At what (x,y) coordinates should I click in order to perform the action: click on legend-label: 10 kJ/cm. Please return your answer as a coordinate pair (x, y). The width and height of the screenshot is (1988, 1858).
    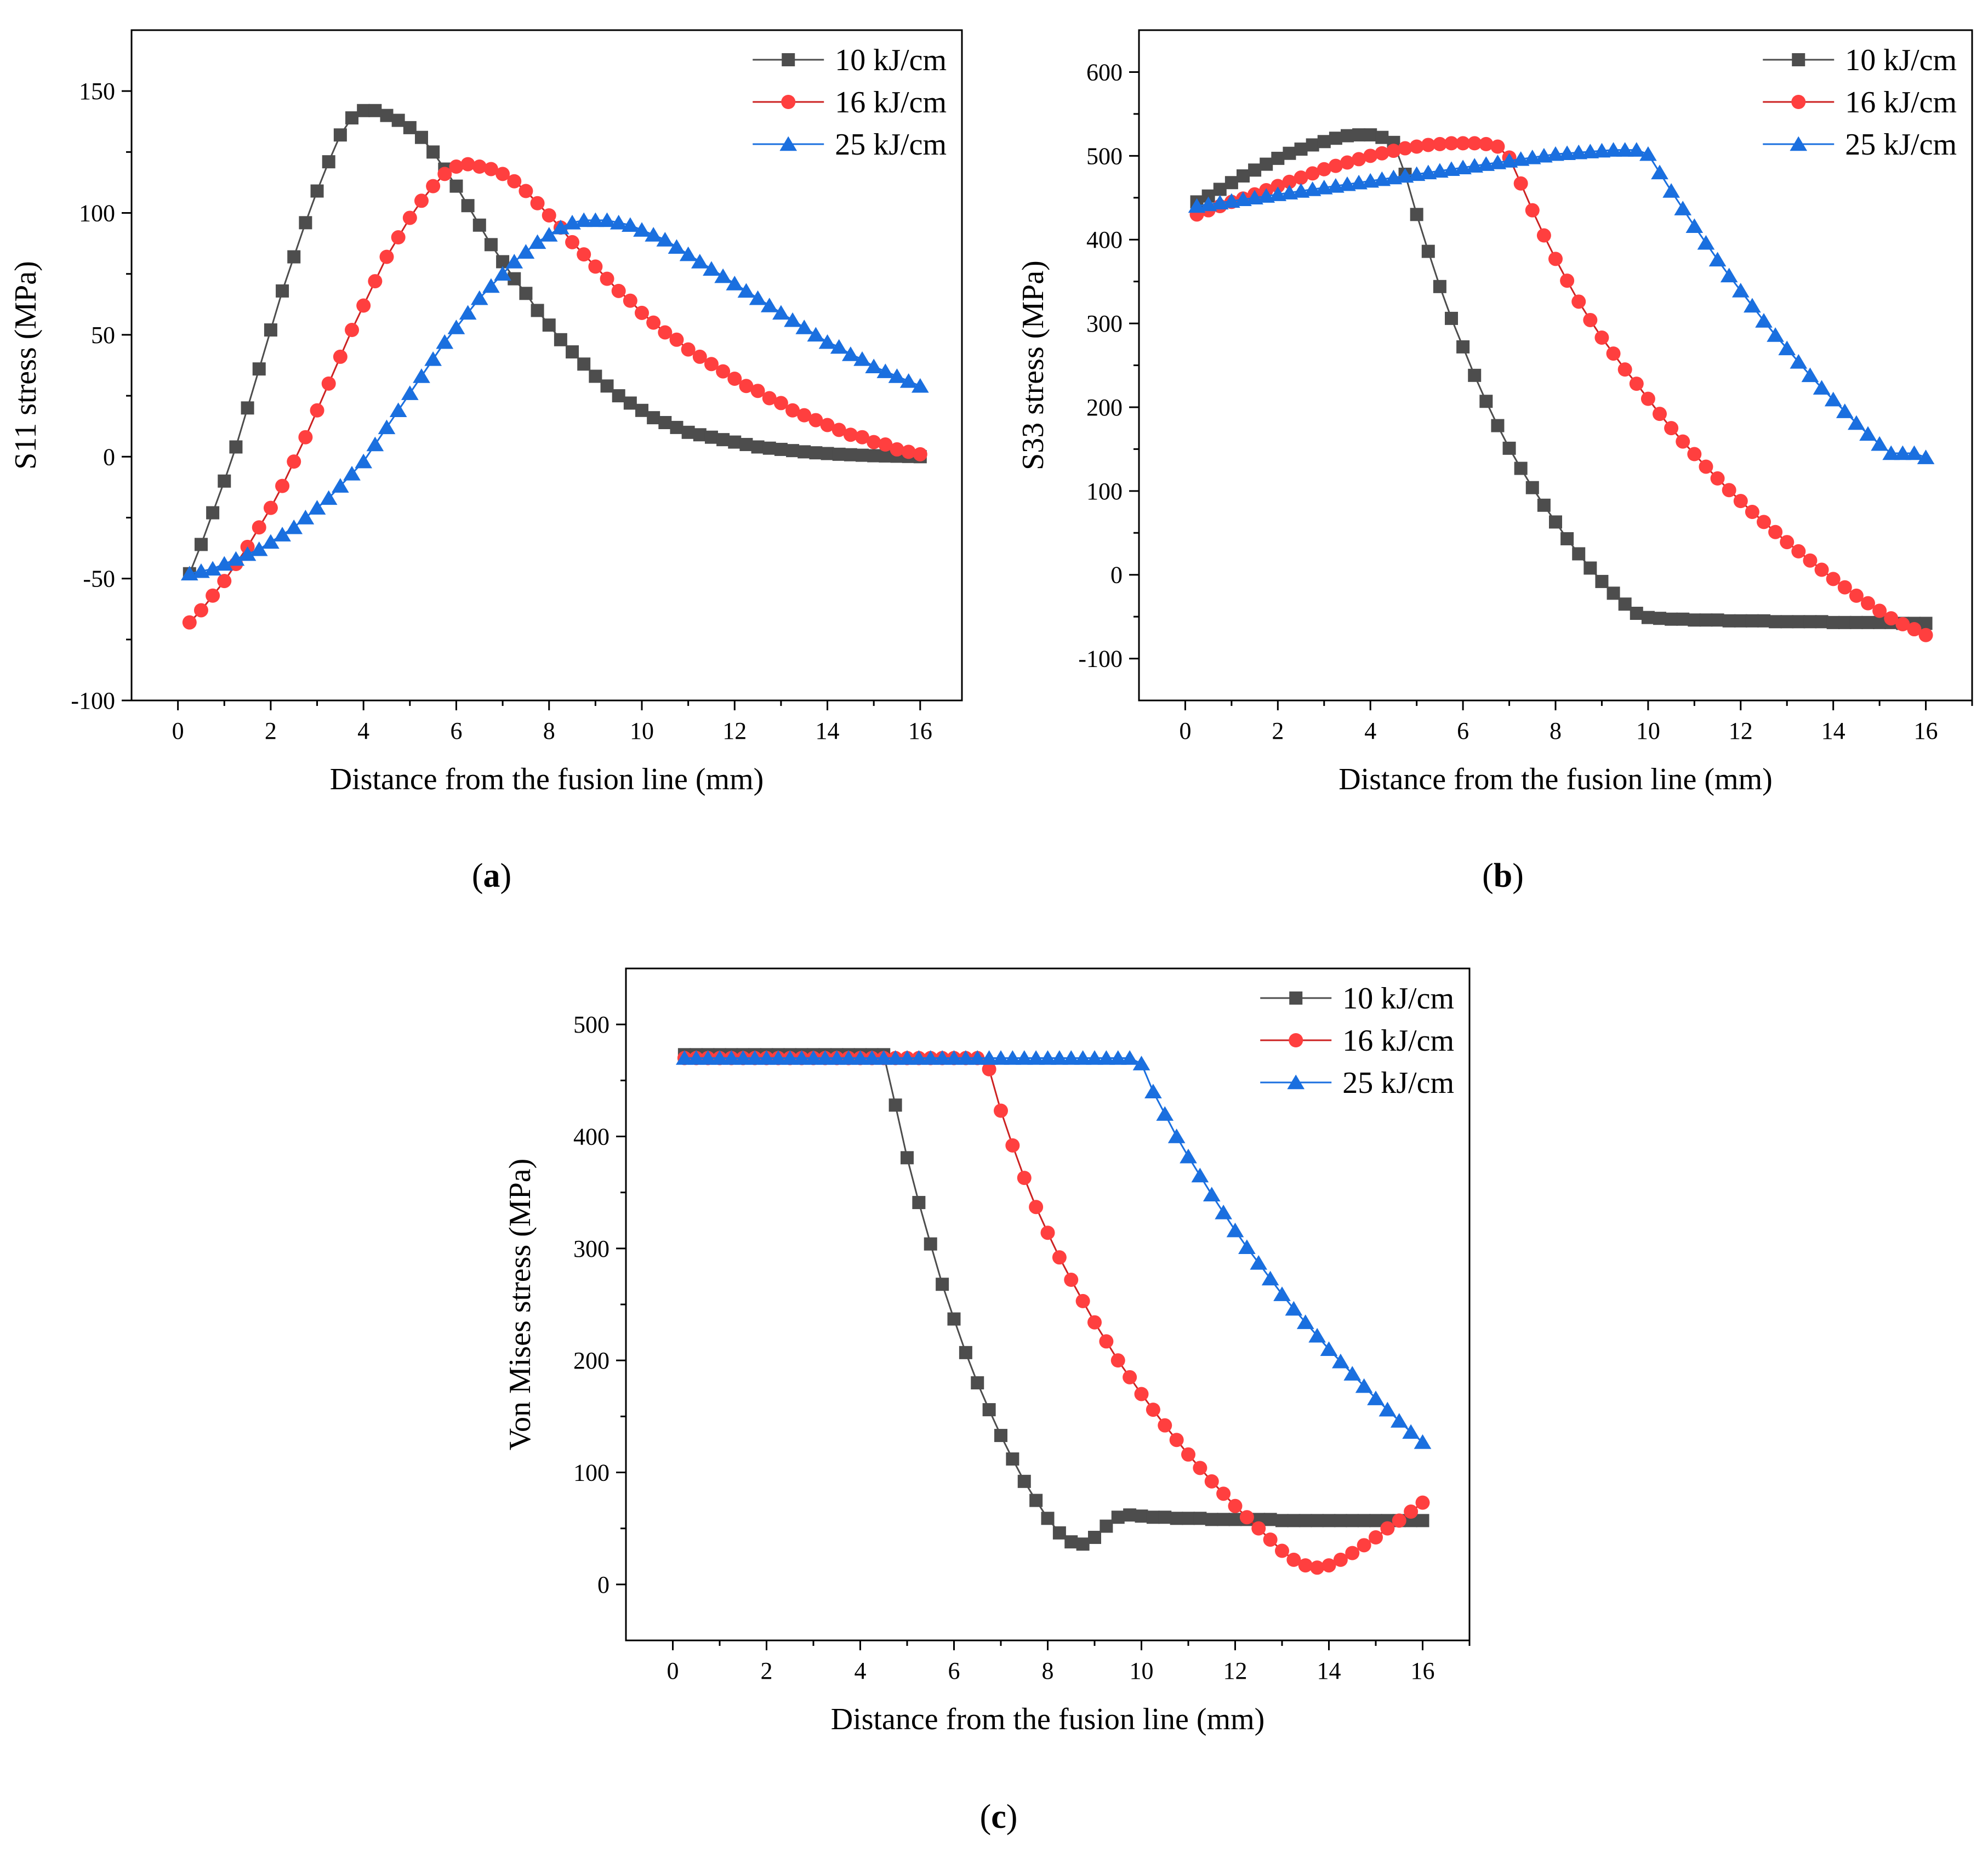
    Looking at the image, I should click on (1398, 999).